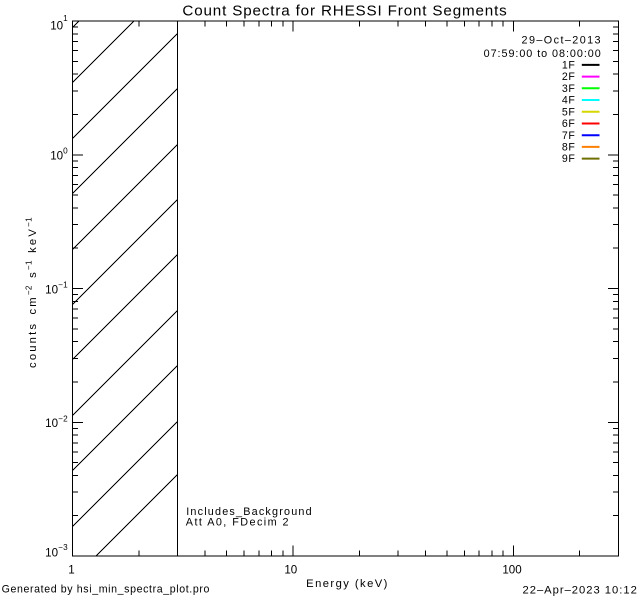 Image resolution: width=640 pixels, height=600 pixels. I want to click on svg-text: 5F, so click(569, 112).